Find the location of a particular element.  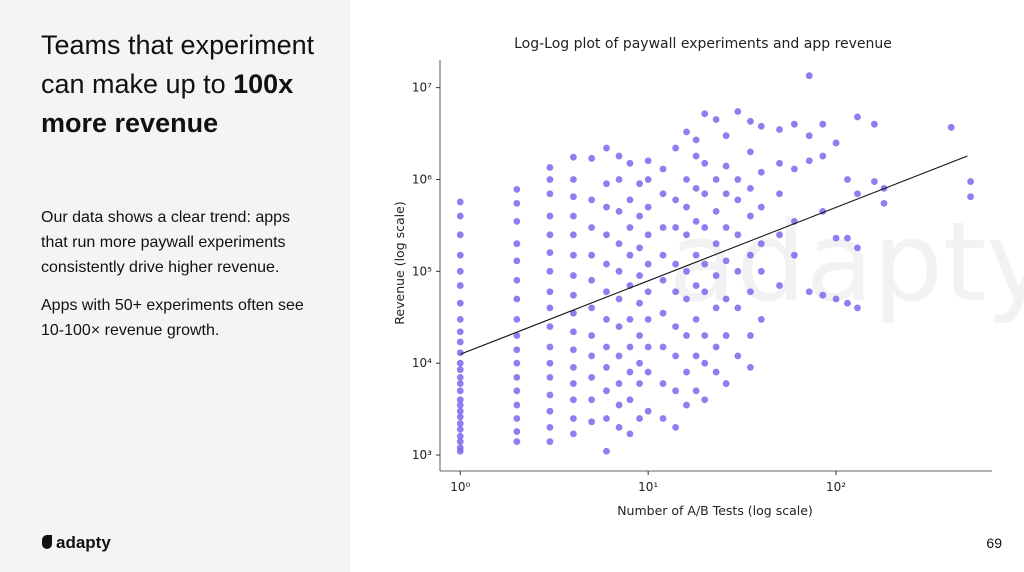

x-tick-label: 10⁰ is located at coordinates (460, 487).